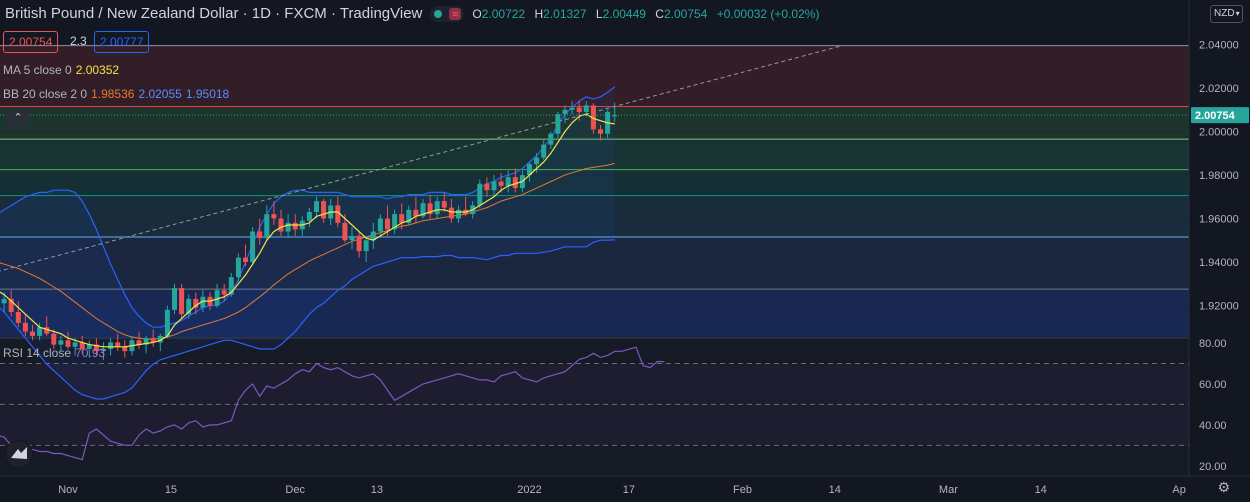  I want to click on ma-value: 2.00352, so click(97, 70).